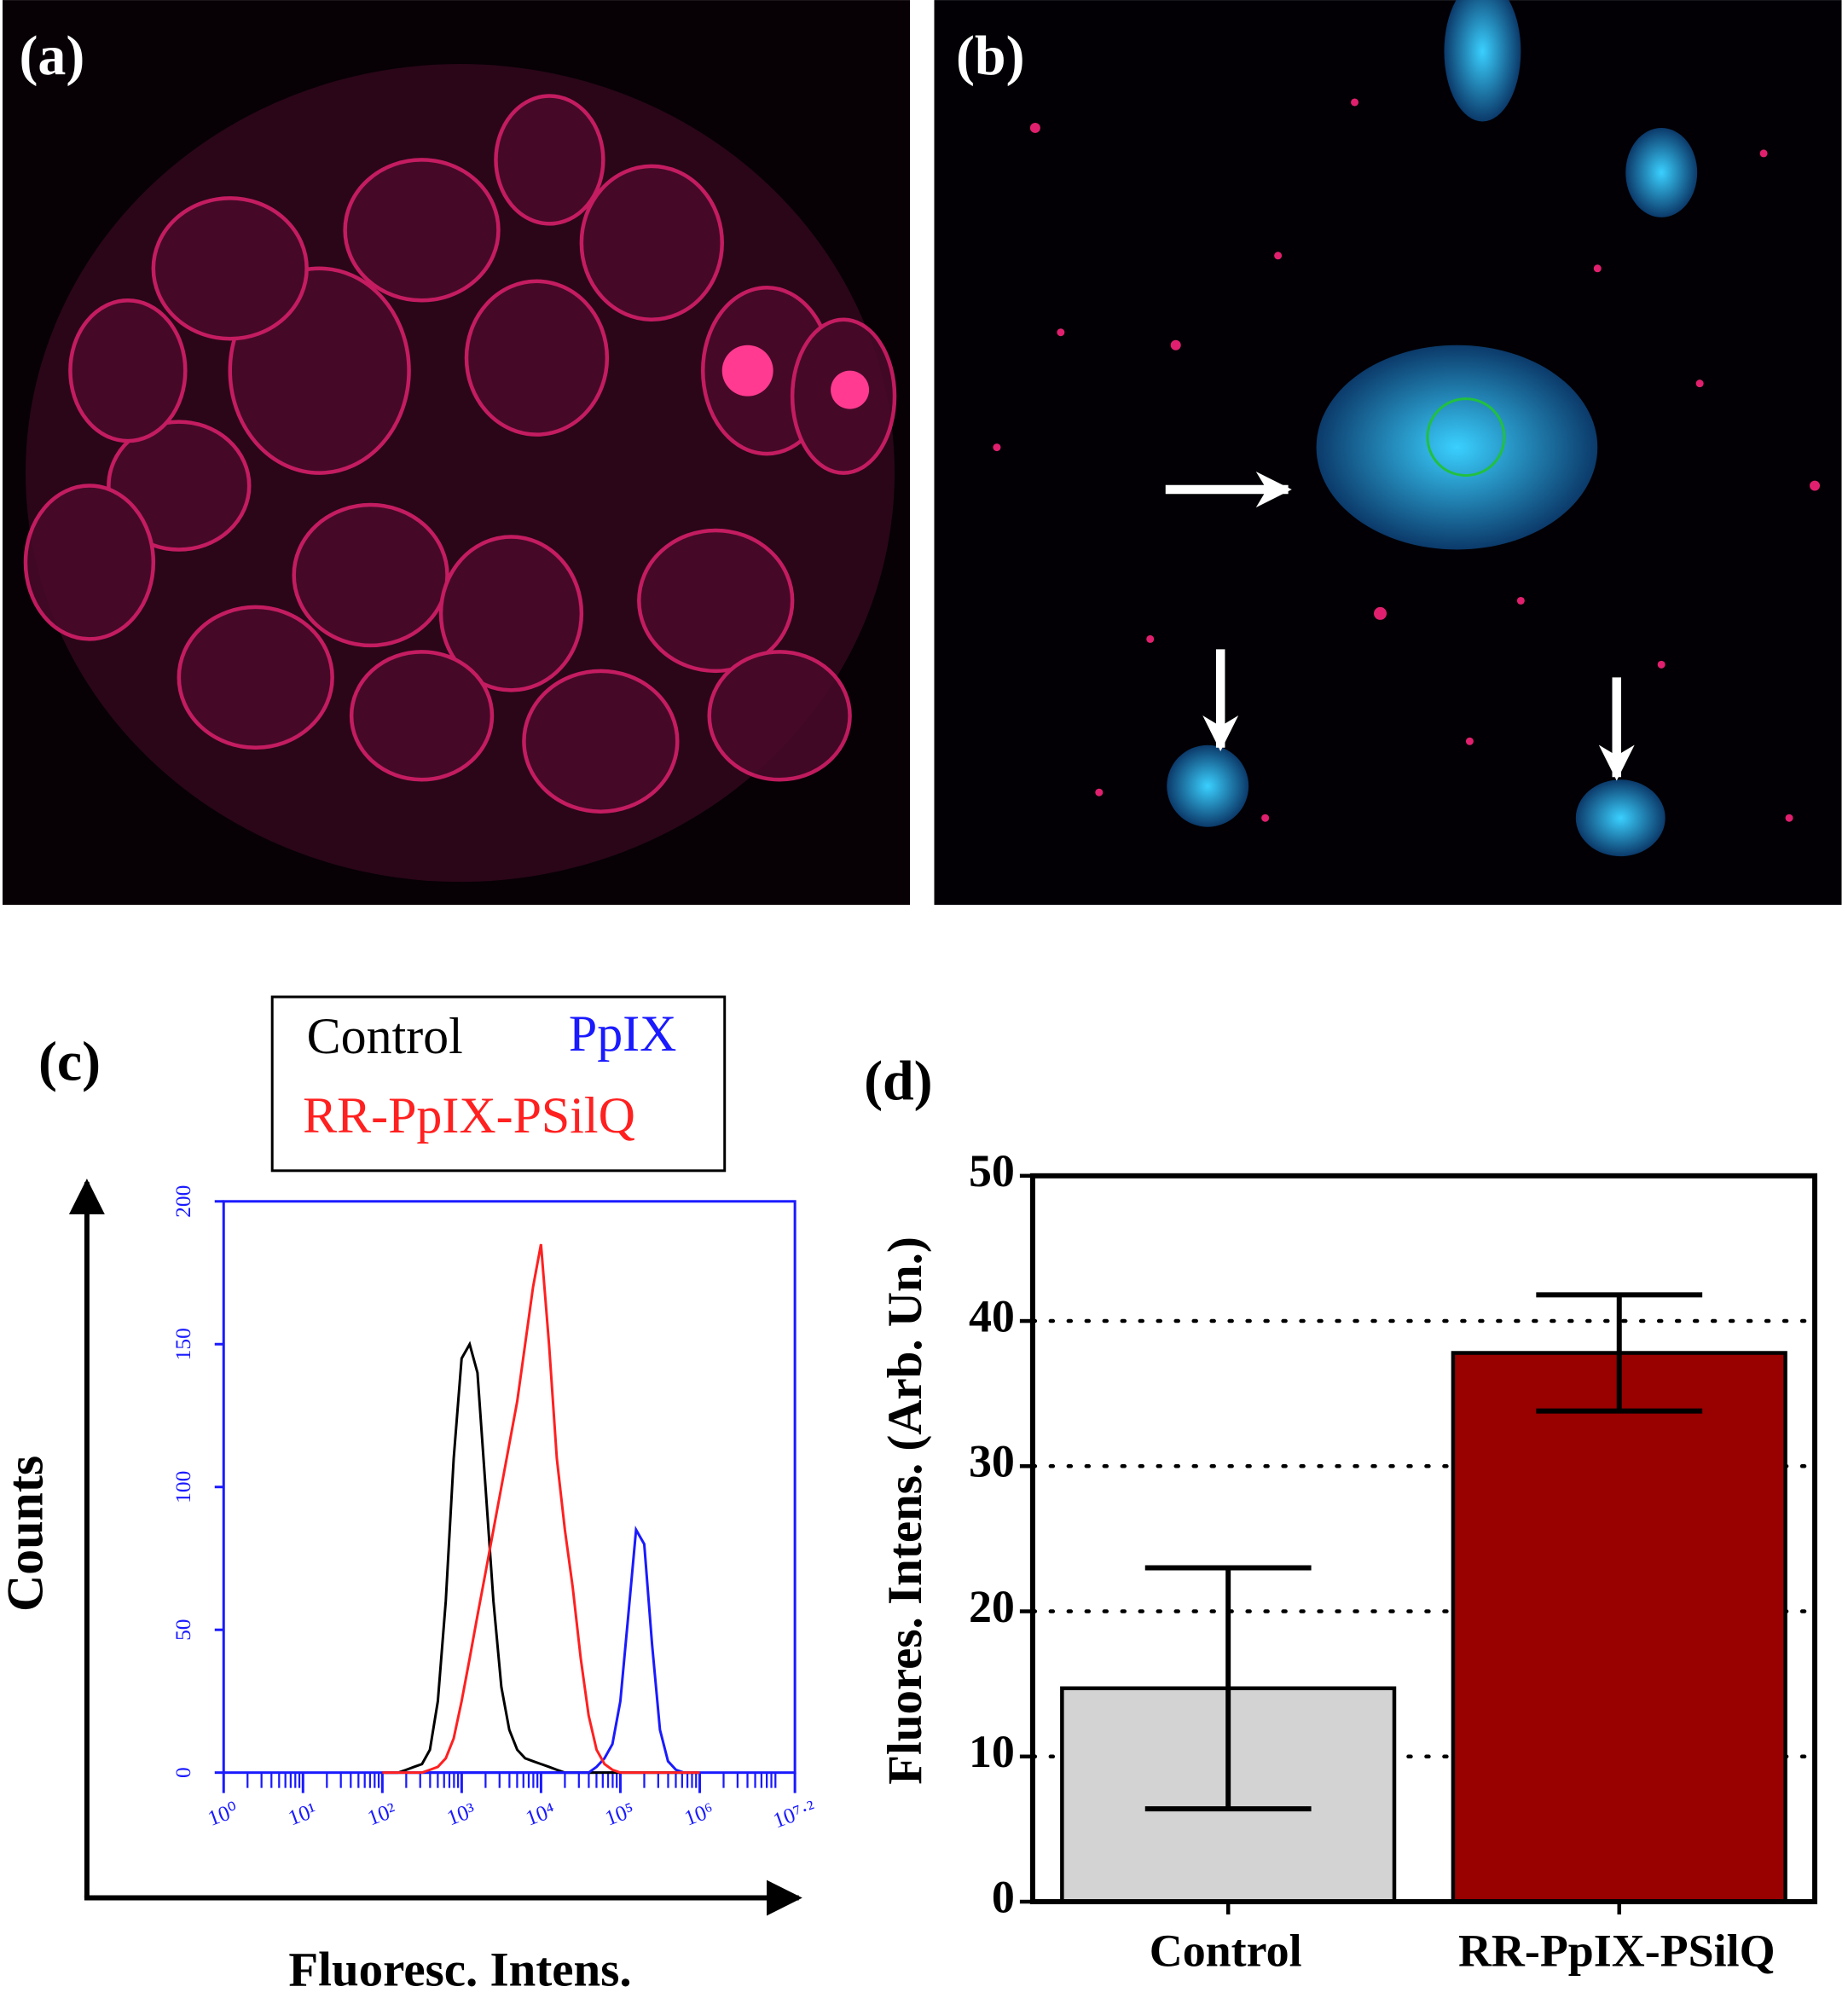 The width and height of the screenshot is (1848, 2004). What do you see at coordinates (898, 1081) in the screenshot?
I see `panel-label: (d)` at bounding box center [898, 1081].